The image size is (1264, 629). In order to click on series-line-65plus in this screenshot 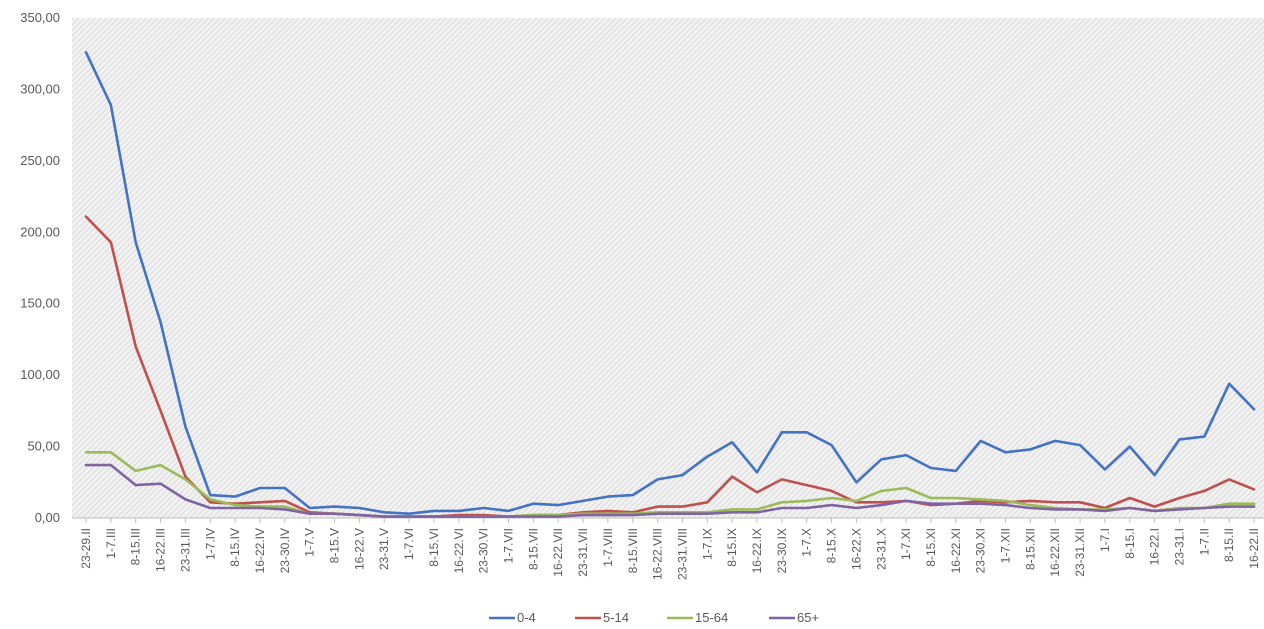, I will do `click(670, 490)`.